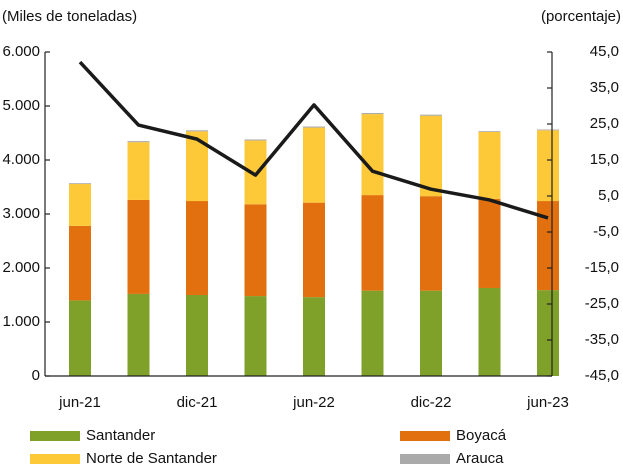  I want to click on y2-tick-label: -35,0, so click(602, 339).